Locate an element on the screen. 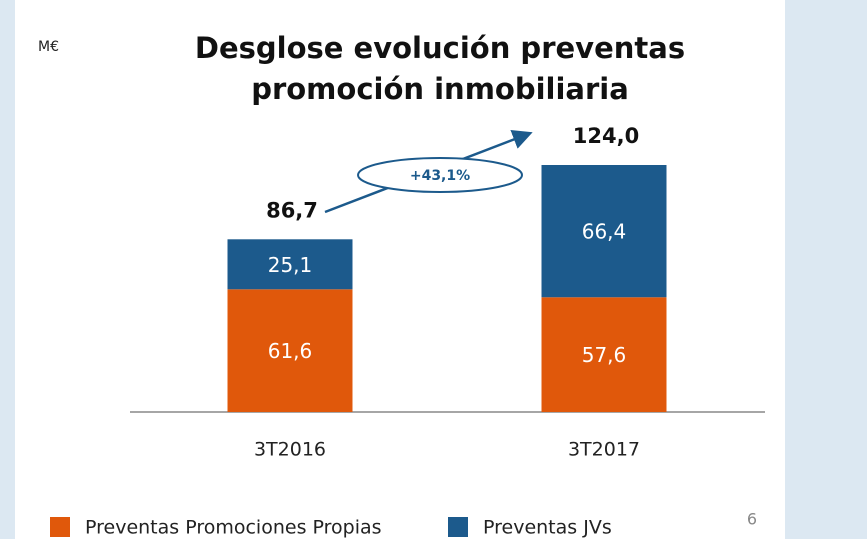 This screenshot has width=867, height=539. unit-label: M€ is located at coordinates (48, 47).